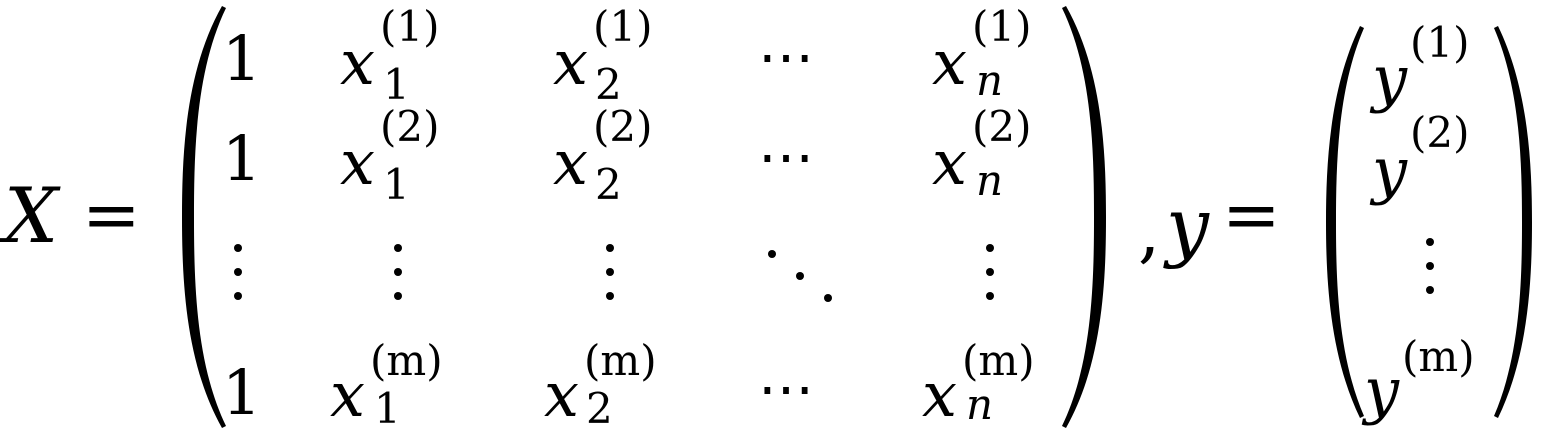 This screenshot has width=1544, height=434. What do you see at coordinates (31, 215) in the screenshot?
I see `matrix-name-x: X` at bounding box center [31, 215].